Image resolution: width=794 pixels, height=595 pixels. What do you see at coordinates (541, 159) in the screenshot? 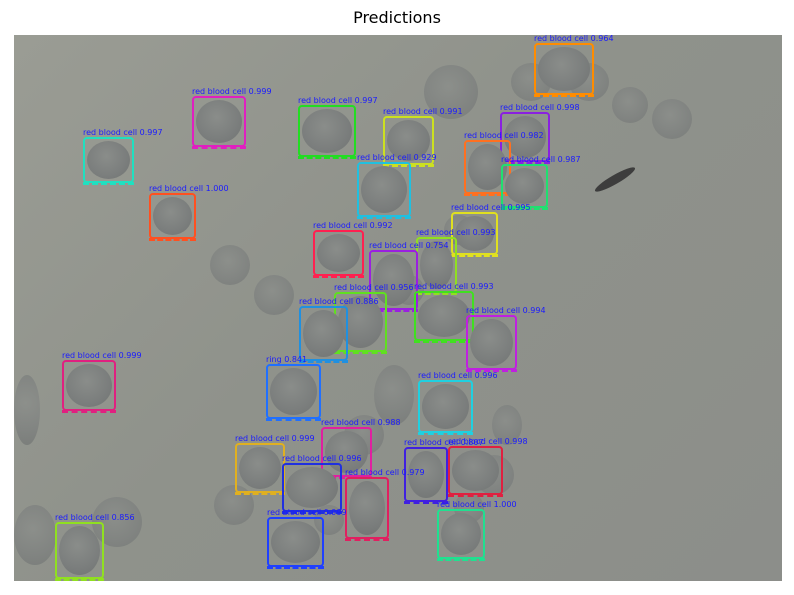
I see `detection-label: red blood cell 0.987` at bounding box center [541, 159].